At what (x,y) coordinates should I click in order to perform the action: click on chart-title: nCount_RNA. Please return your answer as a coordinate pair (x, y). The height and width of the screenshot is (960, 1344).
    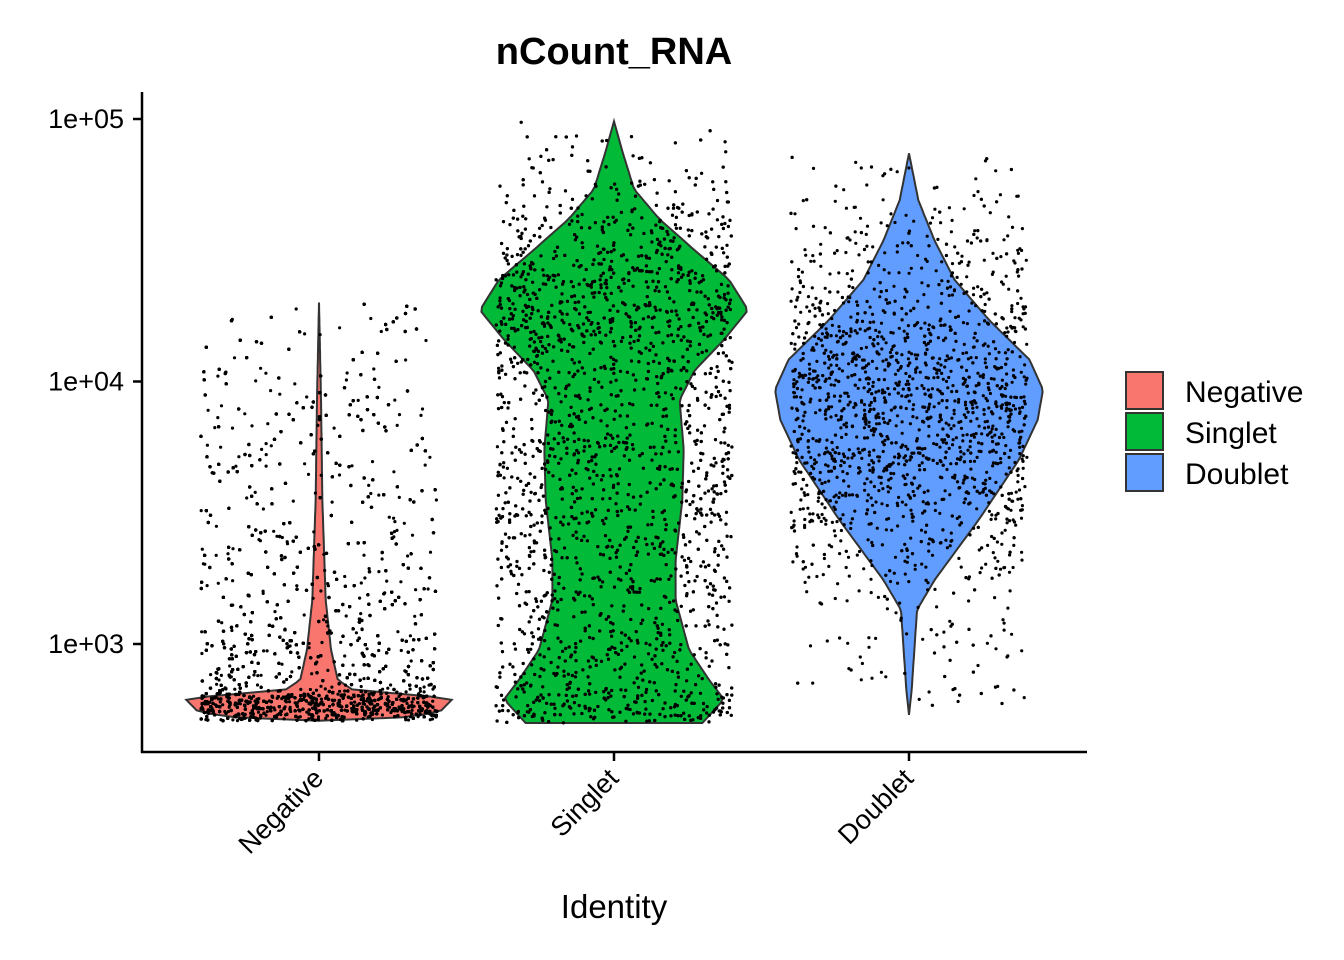
    Looking at the image, I should click on (614, 52).